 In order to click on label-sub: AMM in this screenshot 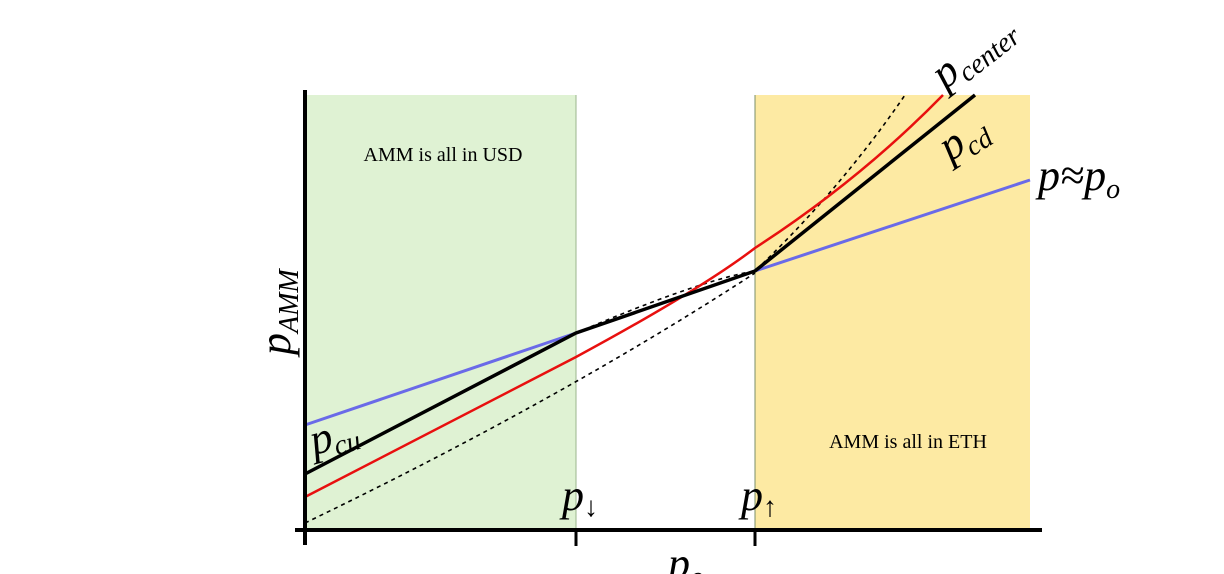, I will do `click(289, 301)`.